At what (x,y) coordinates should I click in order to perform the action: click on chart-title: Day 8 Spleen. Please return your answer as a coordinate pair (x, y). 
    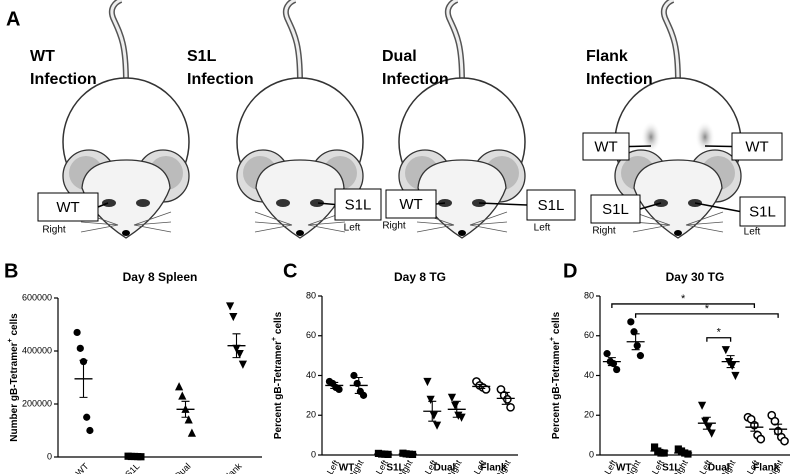
    Looking at the image, I should click on (160, 277).